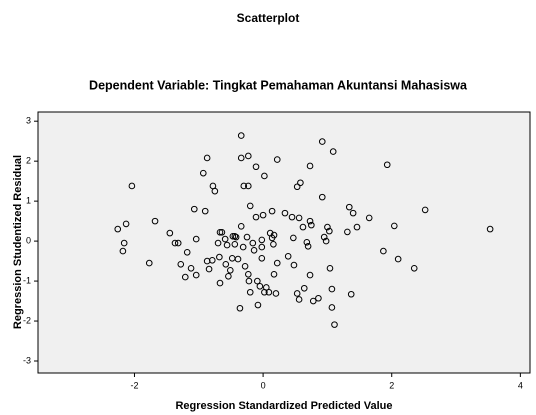 Image resolution: width=536 pixels, height=415 pixels. Describe the element at coordinates (28, 201) in the screenshot. I see `y-tick-label: 1` at that location.